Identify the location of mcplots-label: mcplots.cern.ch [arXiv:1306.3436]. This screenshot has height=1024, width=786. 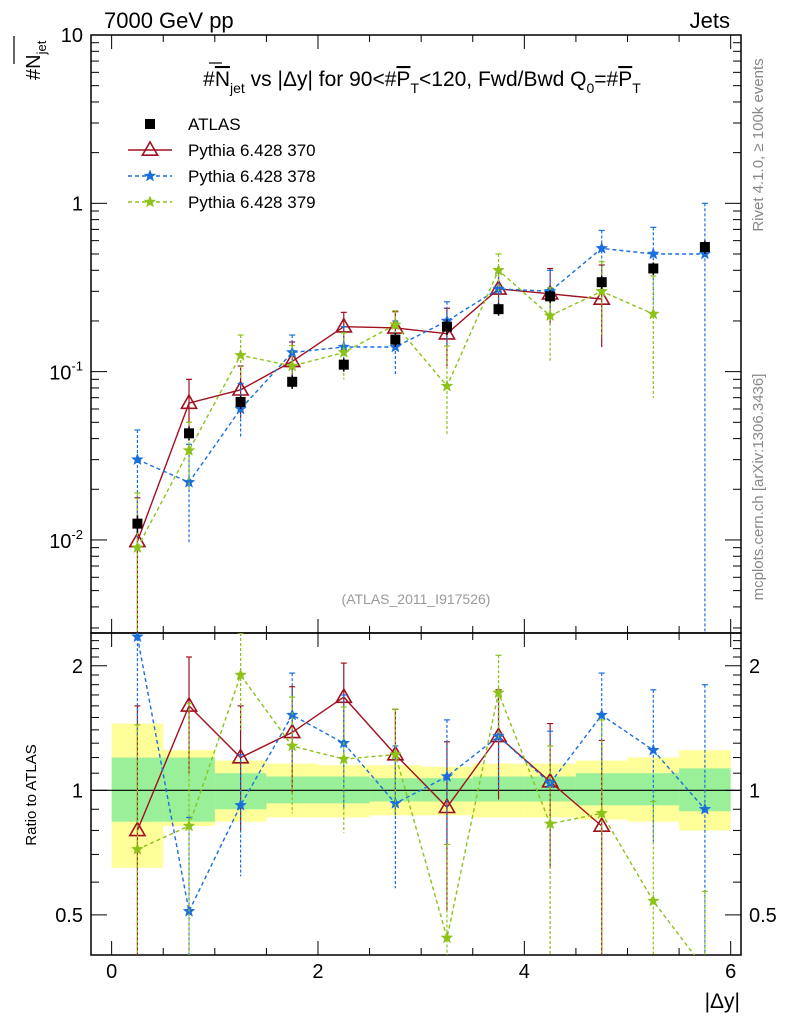
(758, 487).